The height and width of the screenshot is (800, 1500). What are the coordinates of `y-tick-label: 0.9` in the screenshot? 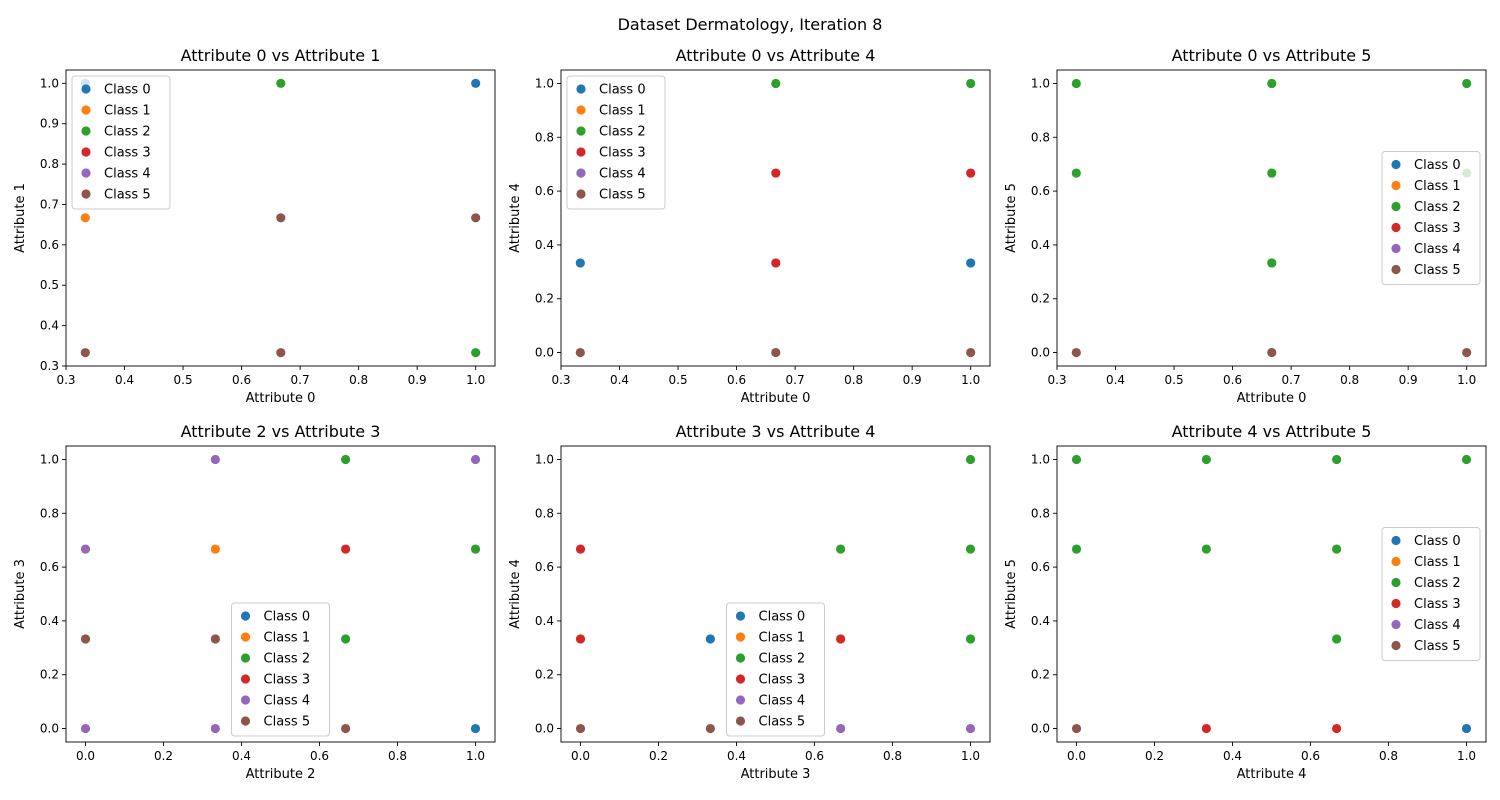 It's located at (49, 124).